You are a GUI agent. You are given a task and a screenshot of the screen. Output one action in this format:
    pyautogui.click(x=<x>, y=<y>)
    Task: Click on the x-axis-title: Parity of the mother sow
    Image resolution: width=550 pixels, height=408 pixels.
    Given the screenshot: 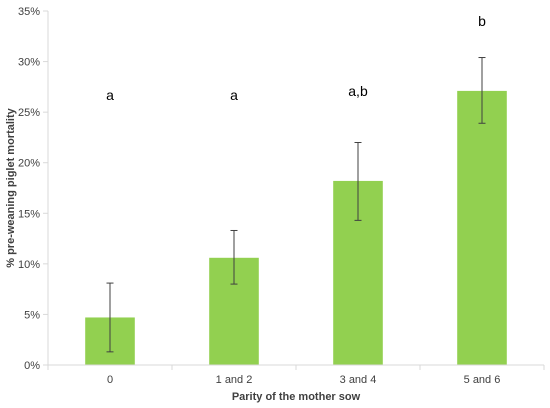 What is the action you would take?
    pyautogui.click(x=296, y=397)
    